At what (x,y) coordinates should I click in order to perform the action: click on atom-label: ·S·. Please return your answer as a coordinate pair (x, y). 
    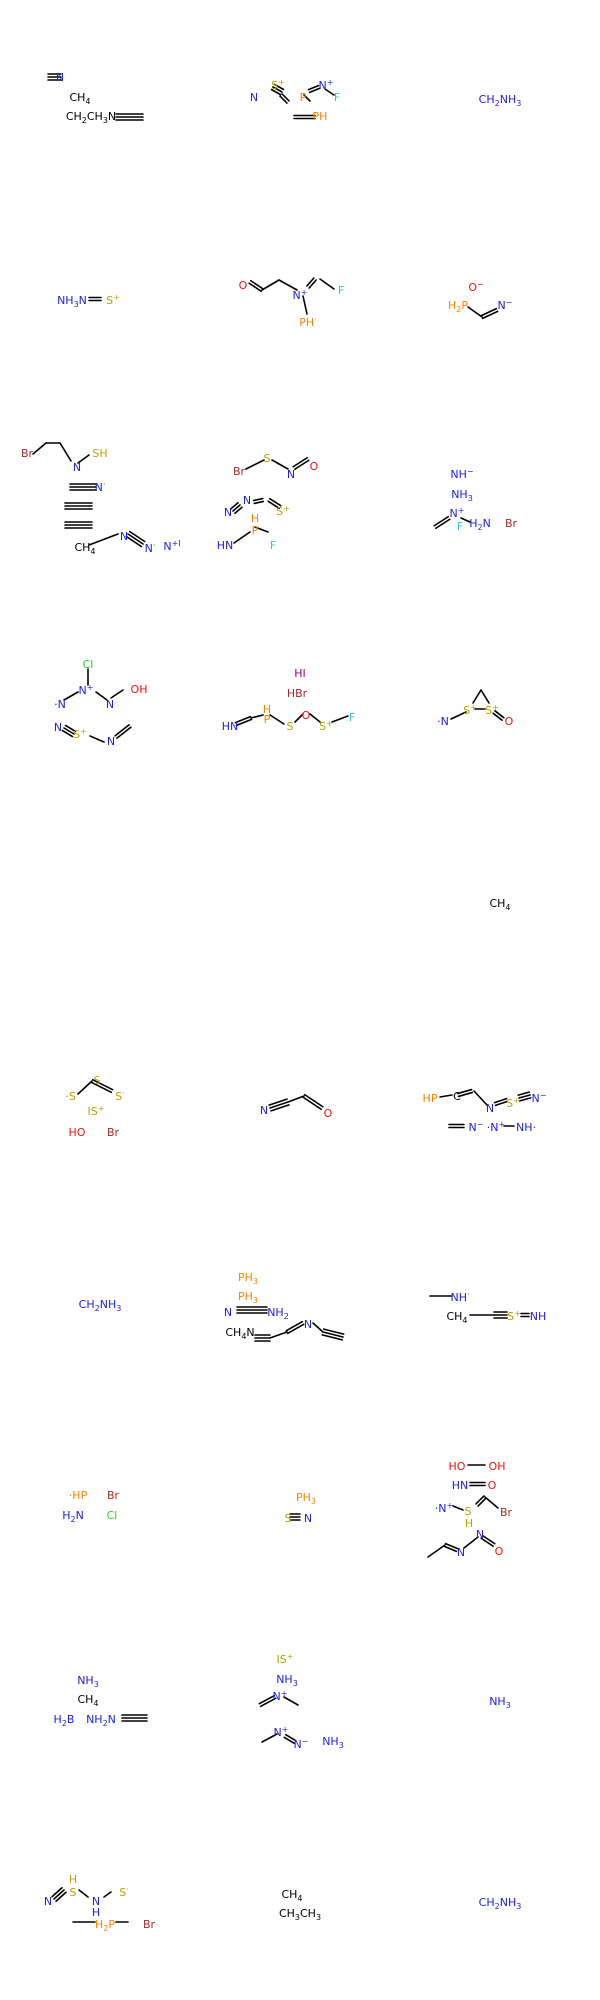
    Looking at the image, I should click on (71, 1096).